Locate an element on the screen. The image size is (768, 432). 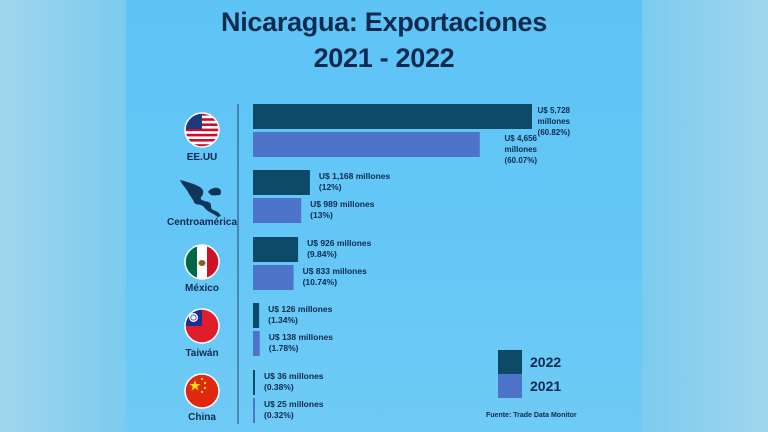
category-label-2: México is located at coordinates (202, 288).